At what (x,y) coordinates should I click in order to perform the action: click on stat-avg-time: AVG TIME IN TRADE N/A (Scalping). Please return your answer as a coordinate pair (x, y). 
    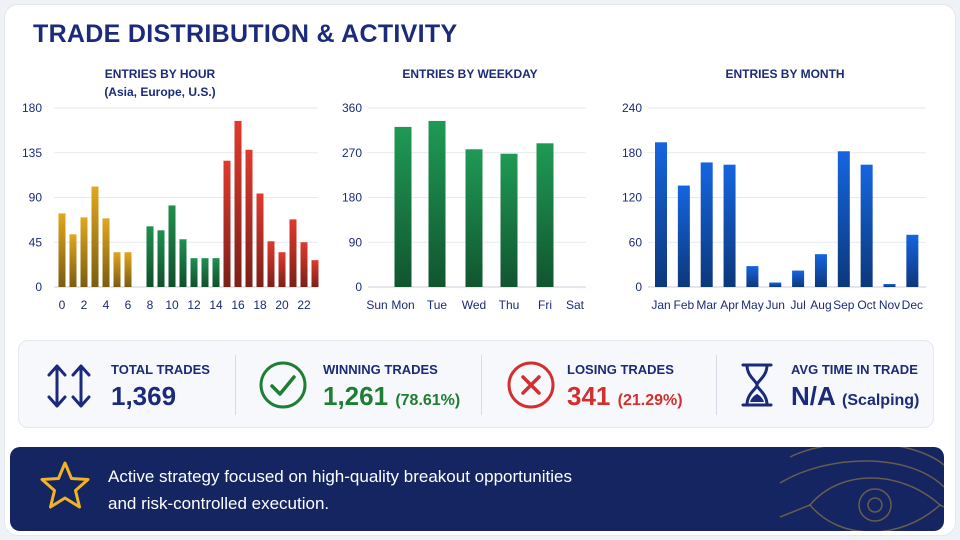
    Looking at the image, I should click on (826, 385).